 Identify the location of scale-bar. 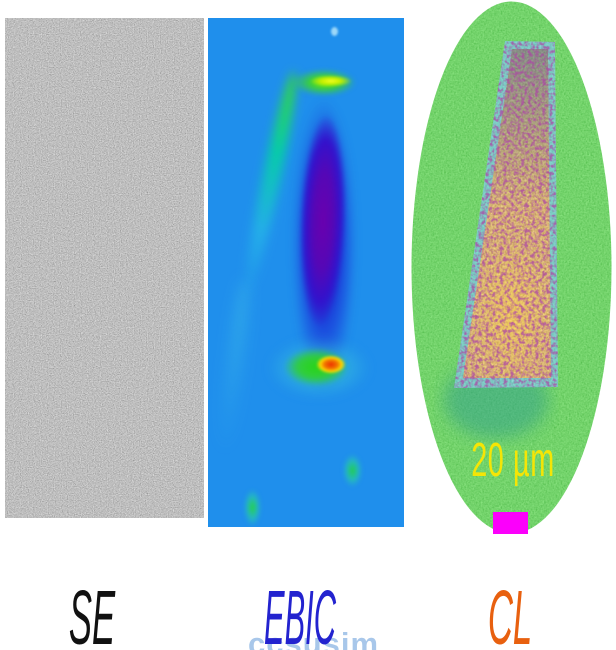
(510, 523).